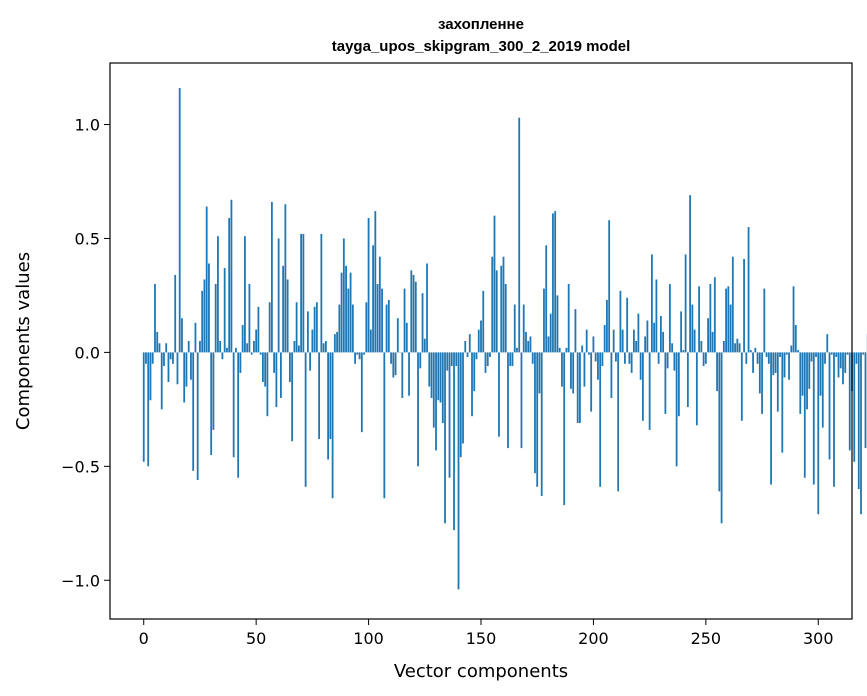 This screenshot has height=696, width=867. What do you see at coordinates (593, 638) in the screenshot?
I see `x-tick-label: 200` at bounding box center [593, 638].